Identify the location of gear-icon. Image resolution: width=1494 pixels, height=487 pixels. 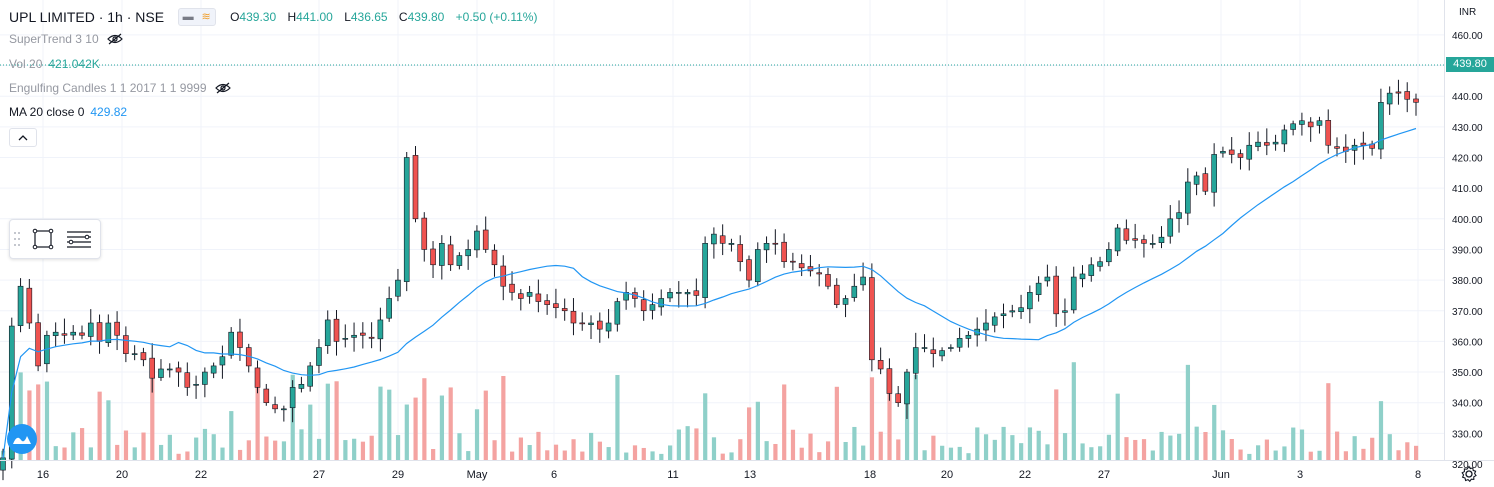
(1469, 474).